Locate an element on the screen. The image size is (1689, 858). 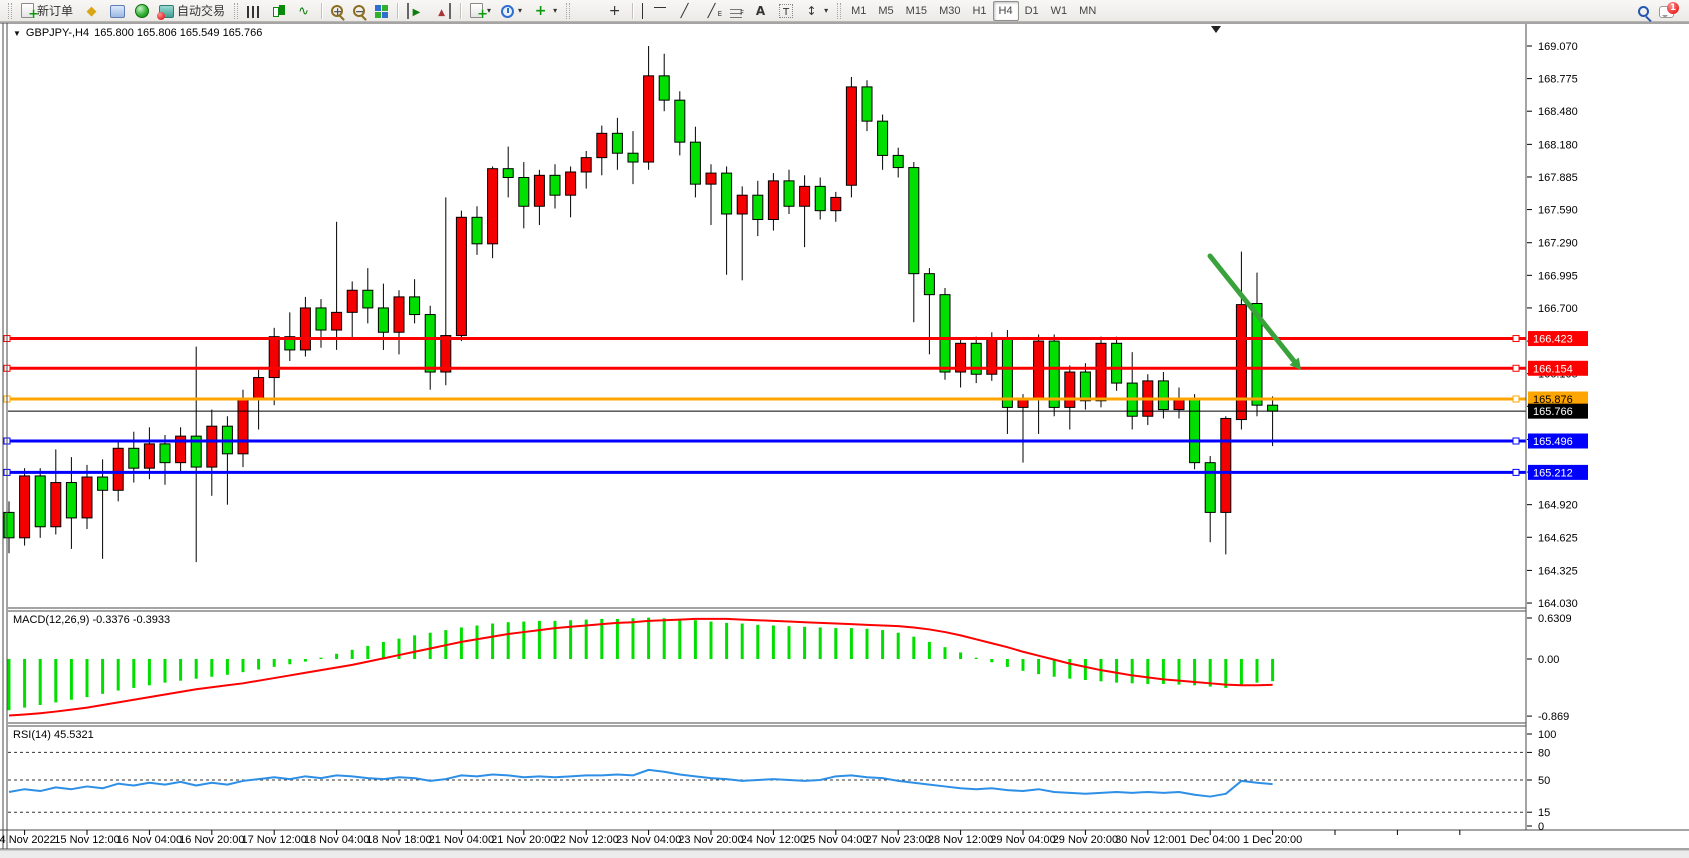
bar-chart-button is located at coordinates (254, 11).